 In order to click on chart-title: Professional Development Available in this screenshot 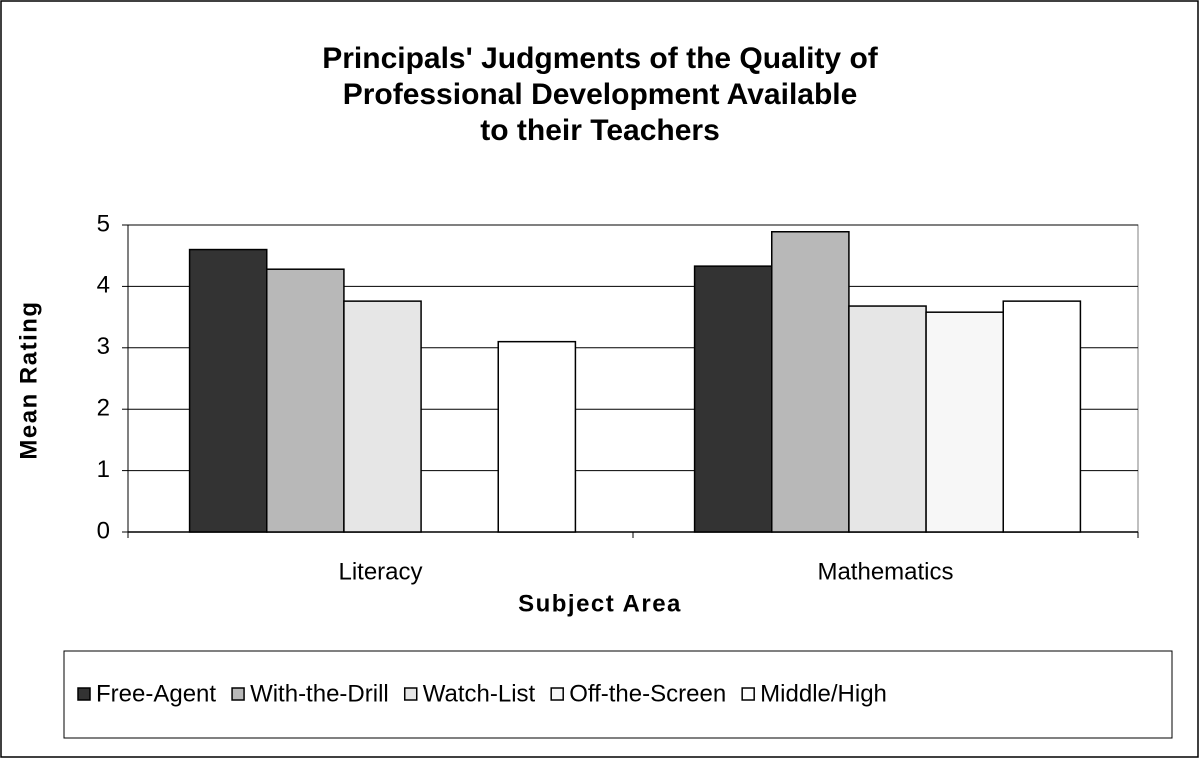, I will do `click(600, 94)`.